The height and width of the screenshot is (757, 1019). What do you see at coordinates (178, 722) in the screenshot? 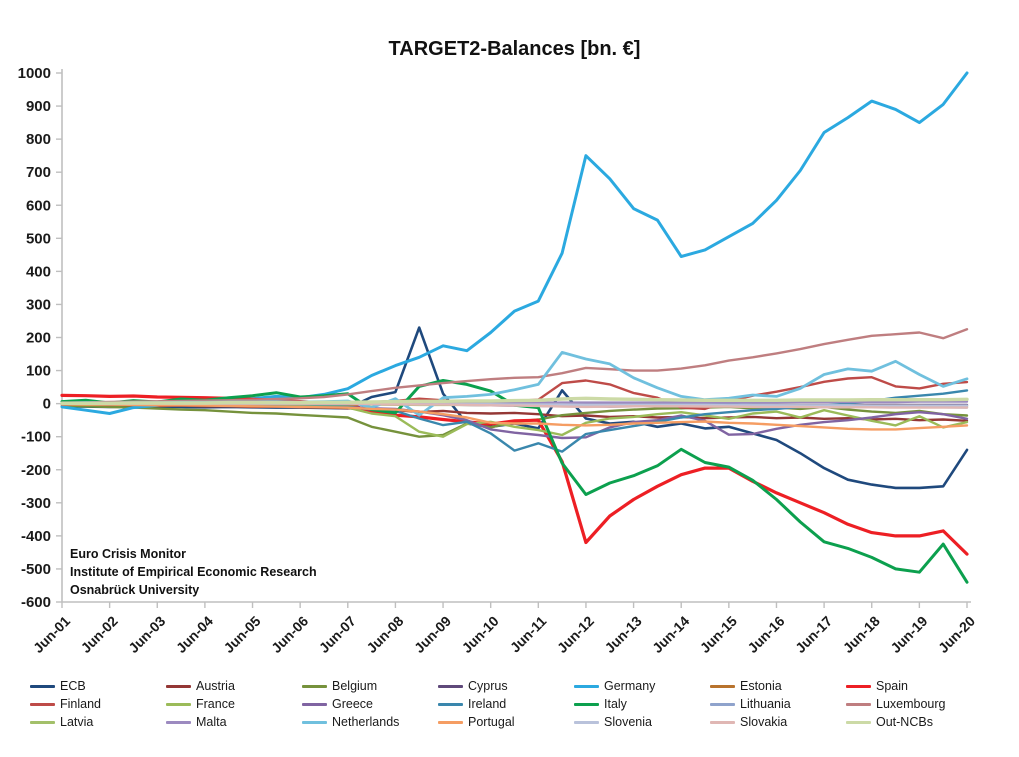
I see `legend-swatch-malta` at bounding box center [178, 722].